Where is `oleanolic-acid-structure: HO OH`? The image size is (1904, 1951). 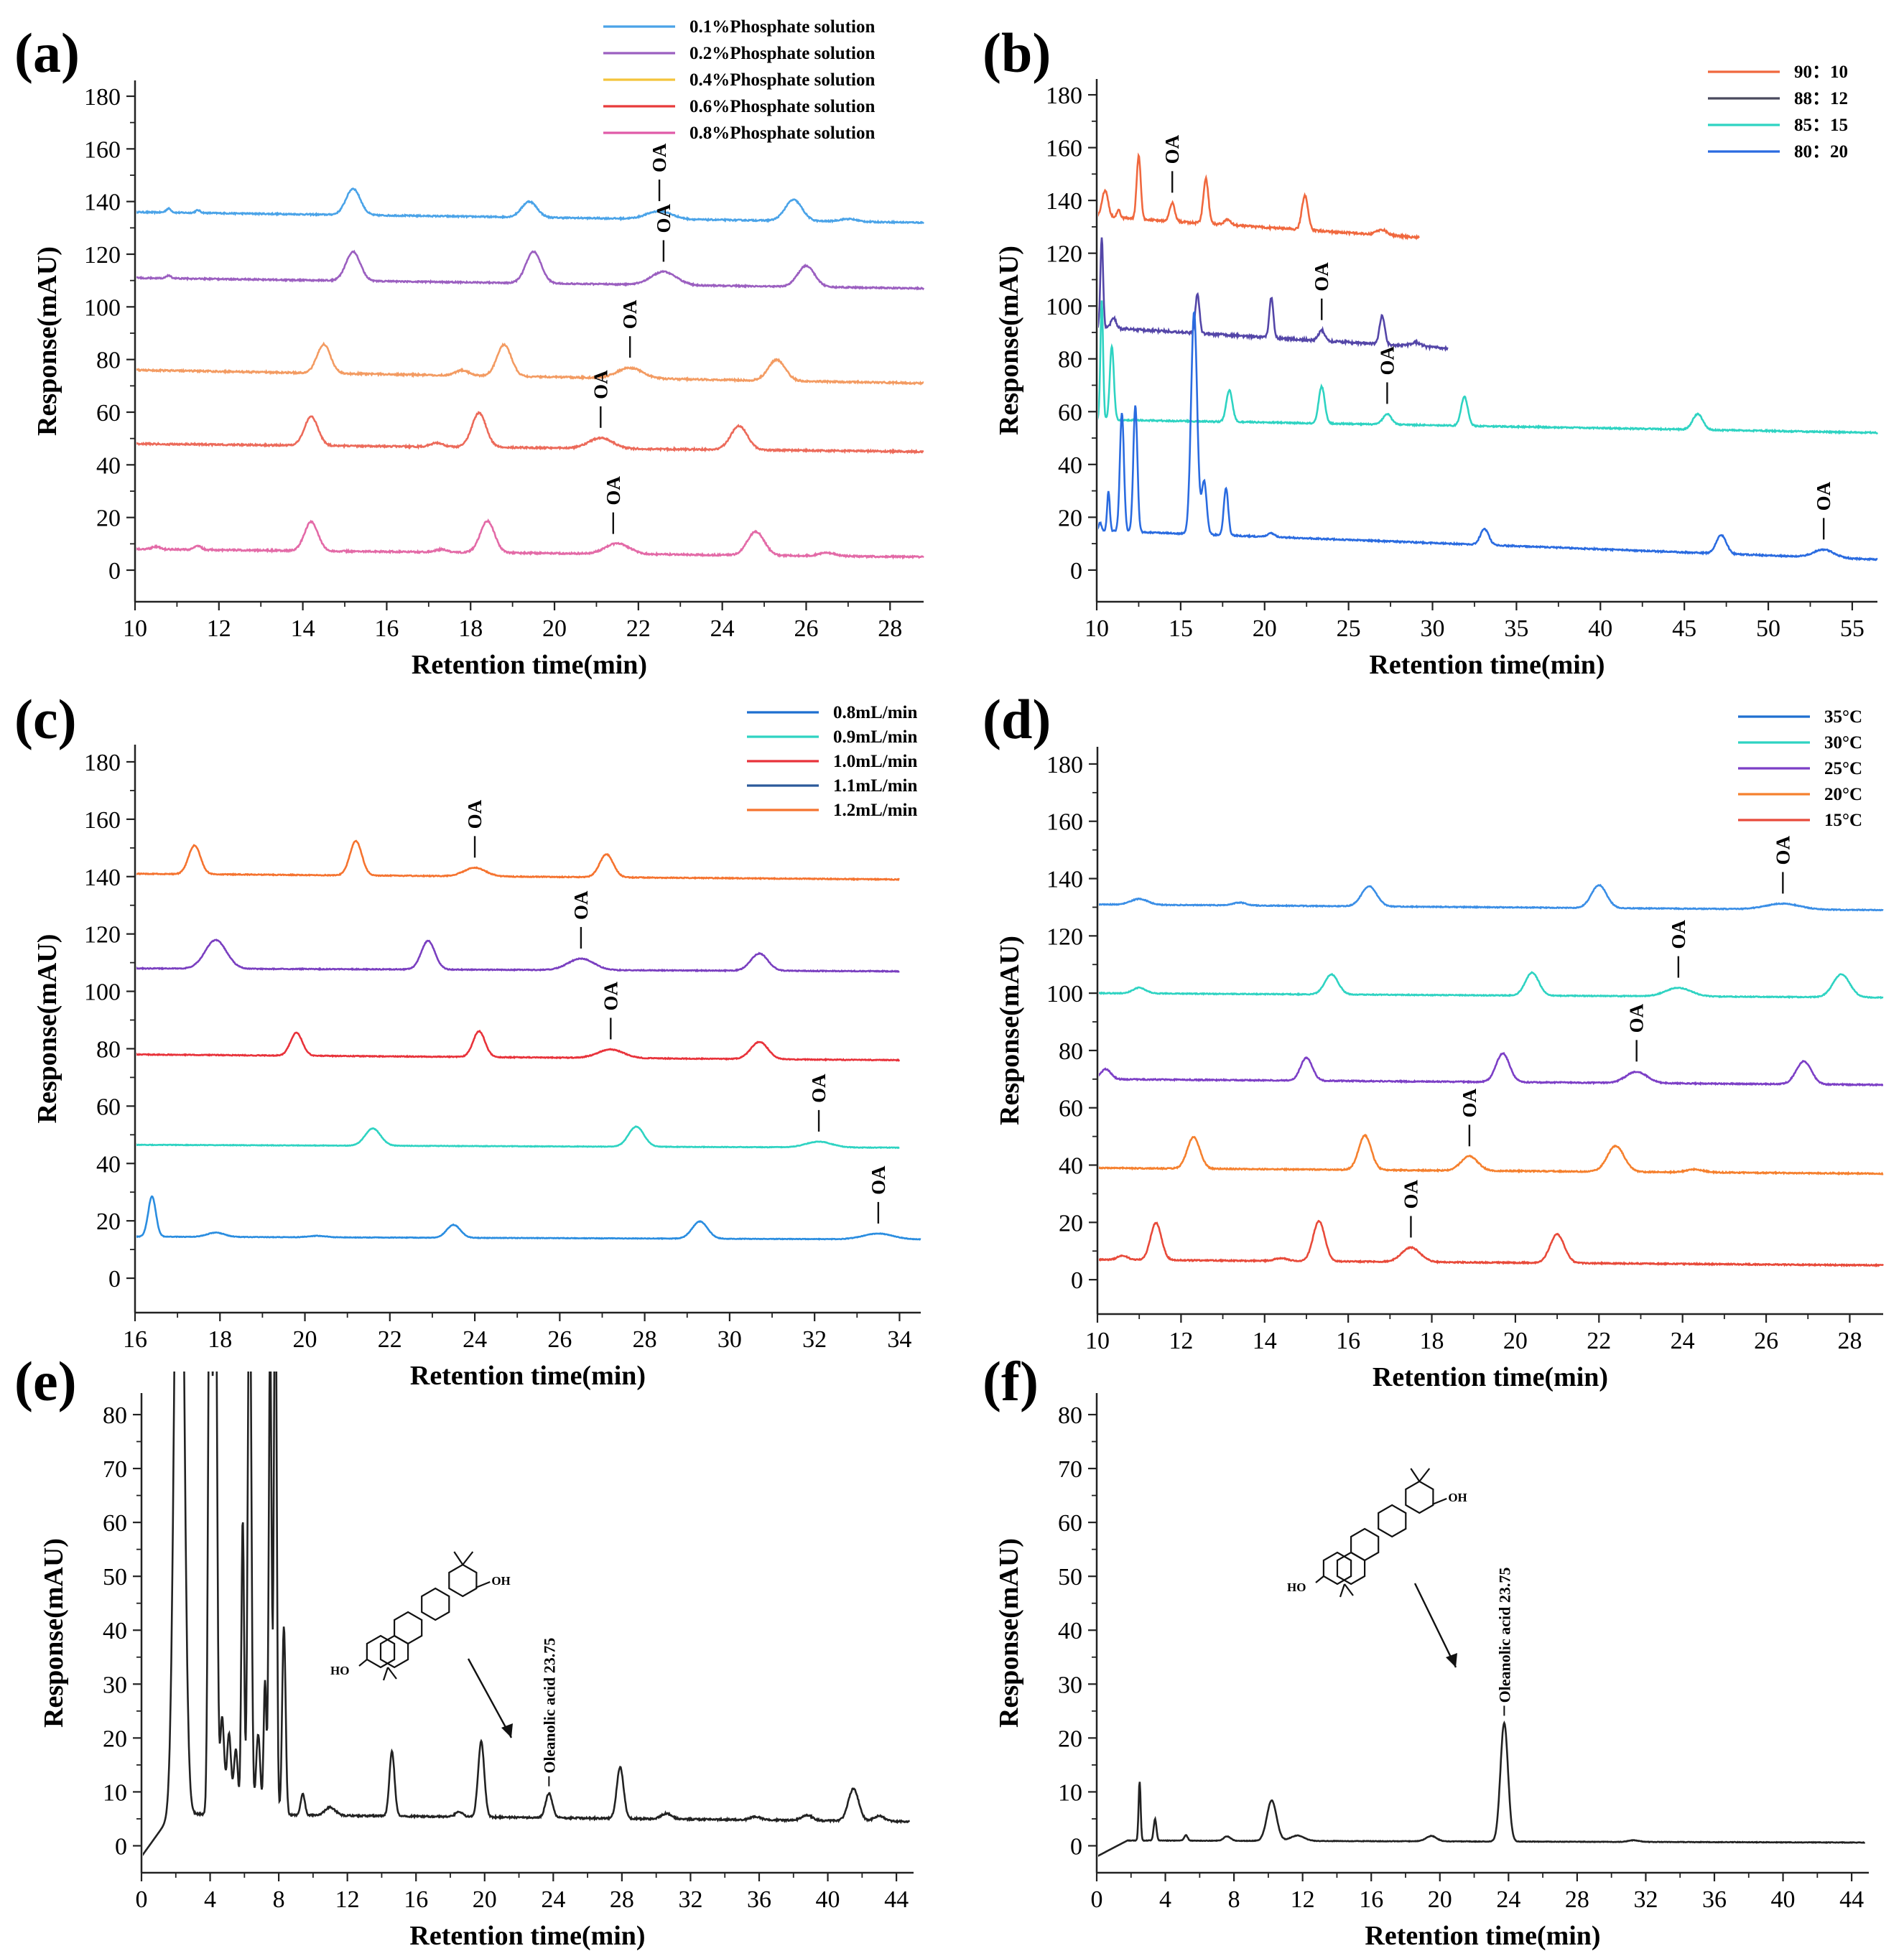
oleanolic-acid-structure: HO OH is located at coordinates (1377, 1533).